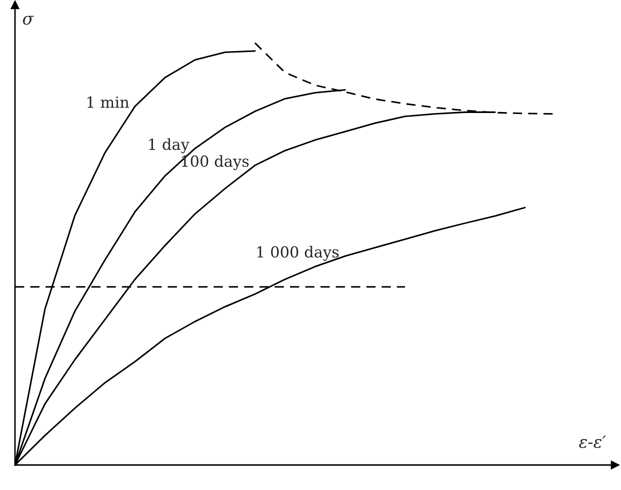  What do you see at coordinates (169, 146) in the screenshot?
I see `series-label: 1 day` at bounding box center [169, 146].